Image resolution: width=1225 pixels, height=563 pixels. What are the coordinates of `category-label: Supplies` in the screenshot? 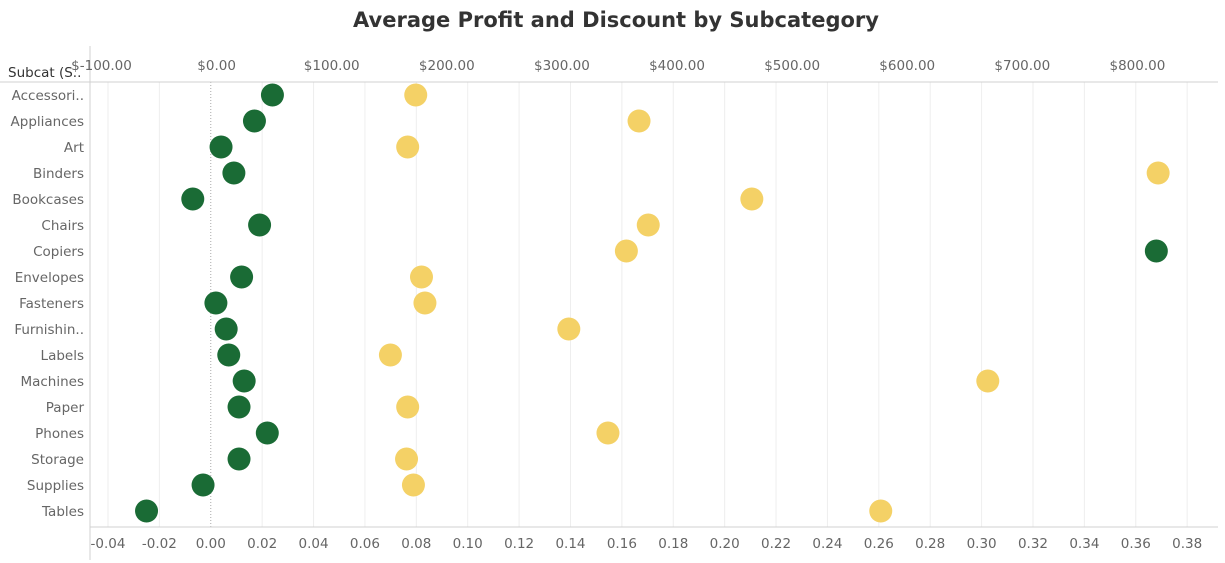 It's located at (55, 486).